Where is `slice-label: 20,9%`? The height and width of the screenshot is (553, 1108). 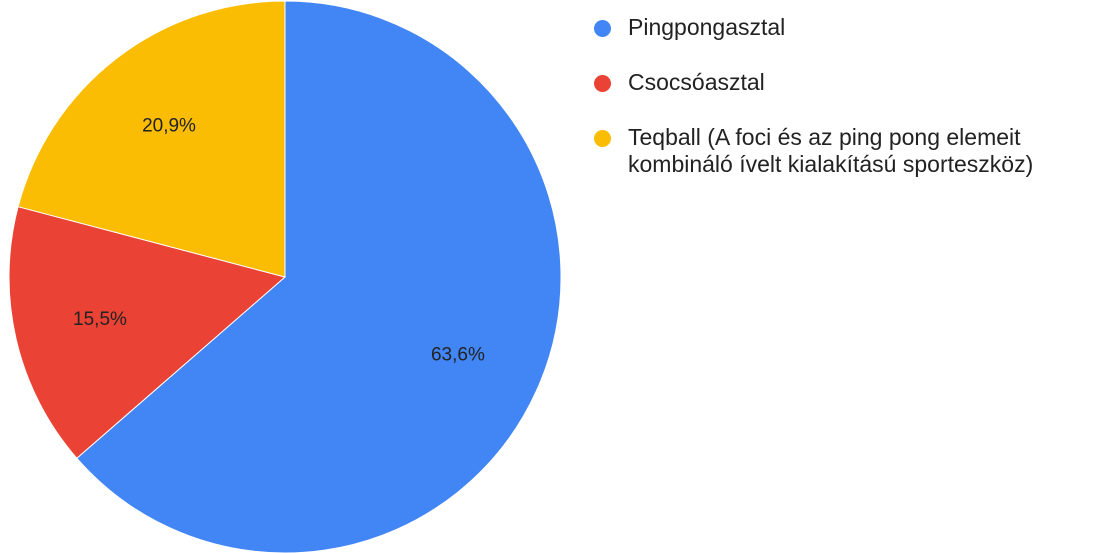
slice-label: 20,9% is located at coordinates (169, 126).